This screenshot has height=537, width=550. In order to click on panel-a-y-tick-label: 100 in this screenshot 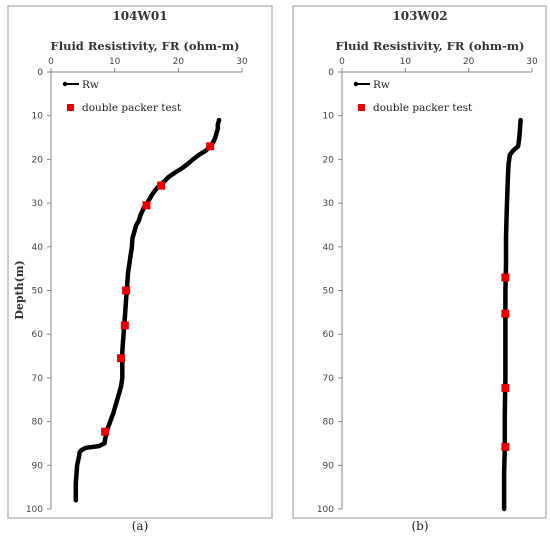, I will do `click(34, 510)`.